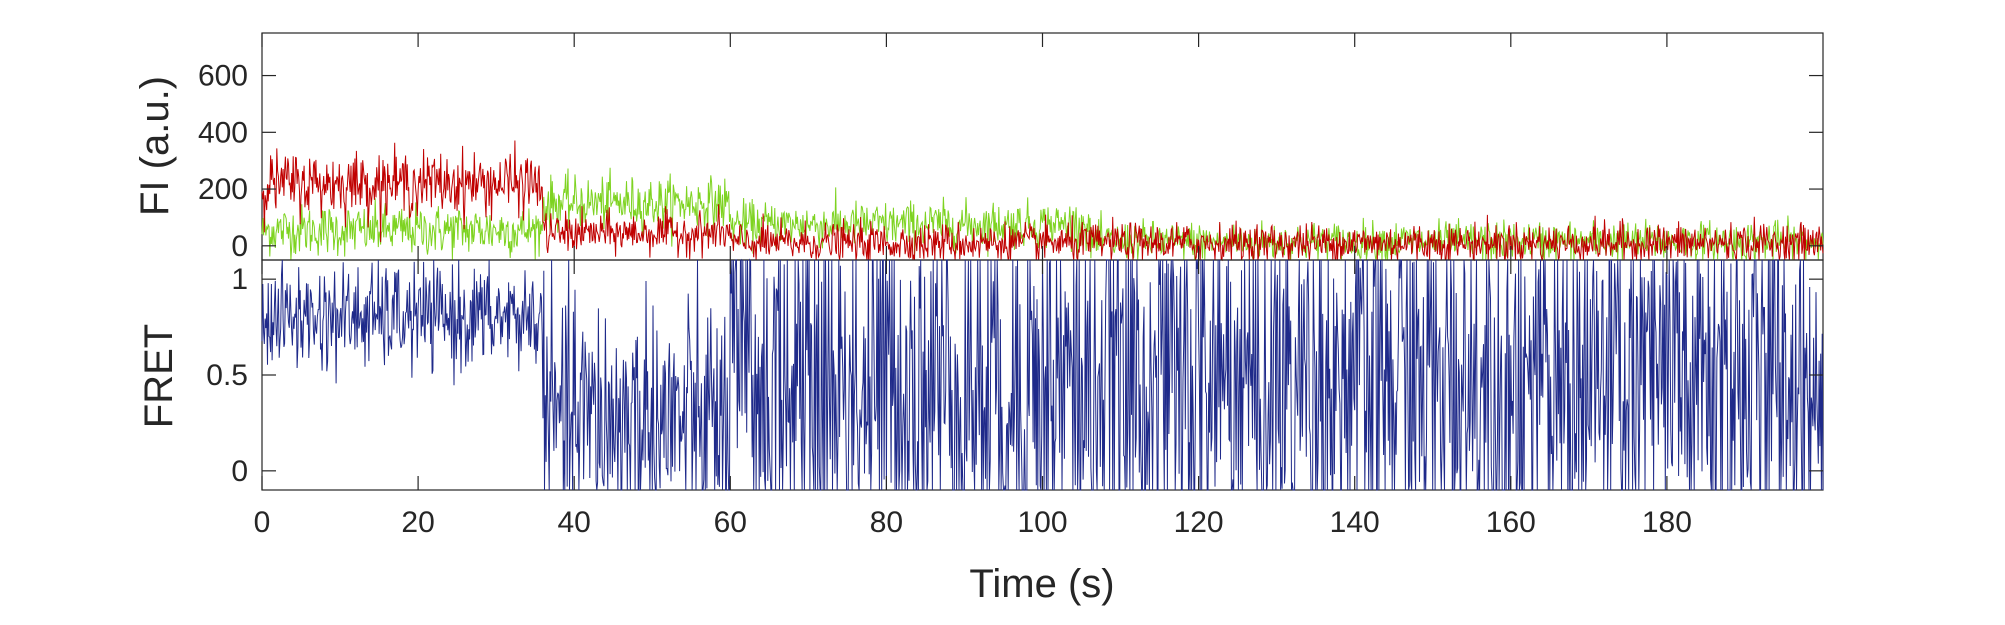  Describe the element at coordinates (1041, 584) in the screenshot. I see `x-axis-label: Time (s)` at that location.